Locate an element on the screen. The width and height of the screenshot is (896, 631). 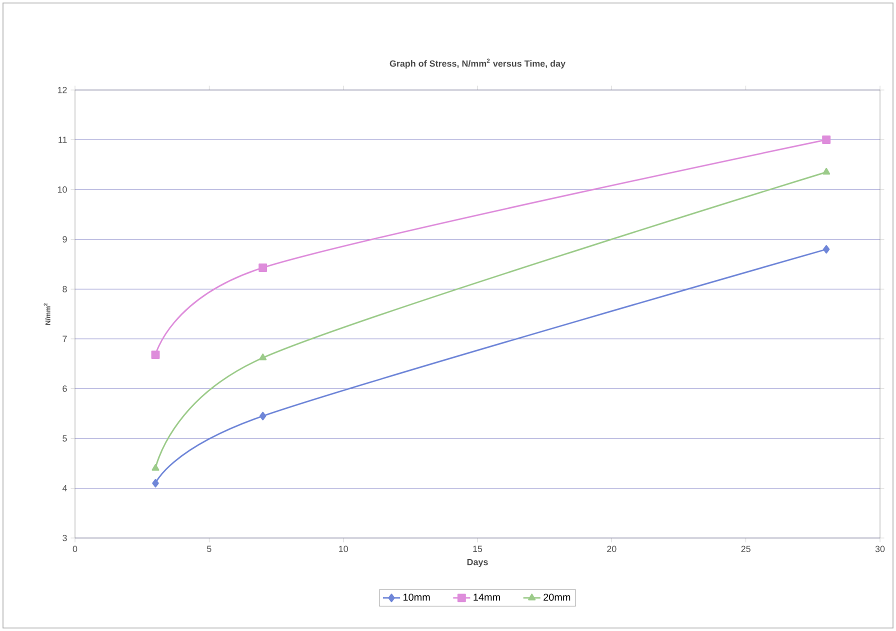
y-tick-label: 3 is located at coordinates (64, 538).